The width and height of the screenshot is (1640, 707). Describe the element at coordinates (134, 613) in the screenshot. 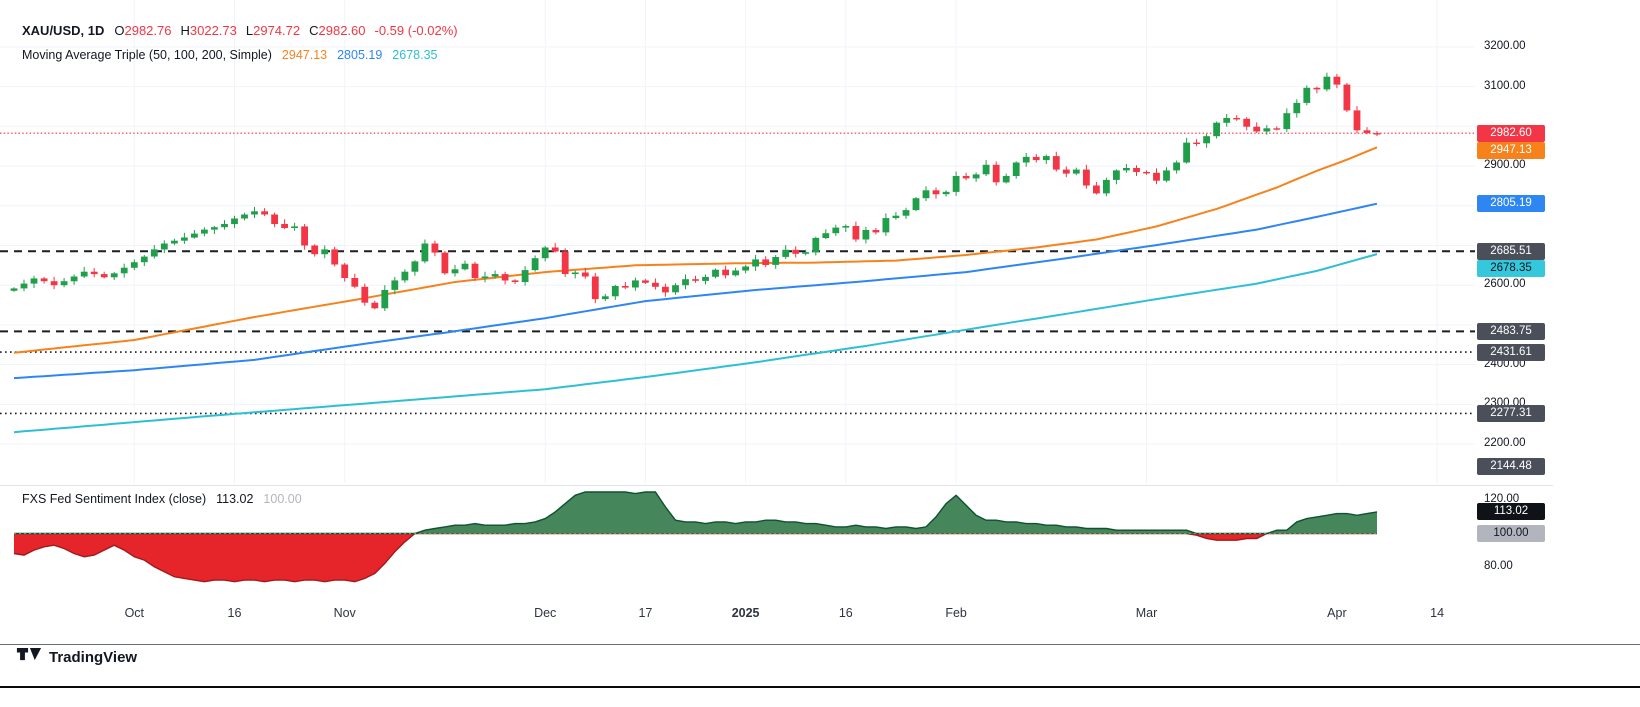

I see `time-axis-label: Oct` at that location.